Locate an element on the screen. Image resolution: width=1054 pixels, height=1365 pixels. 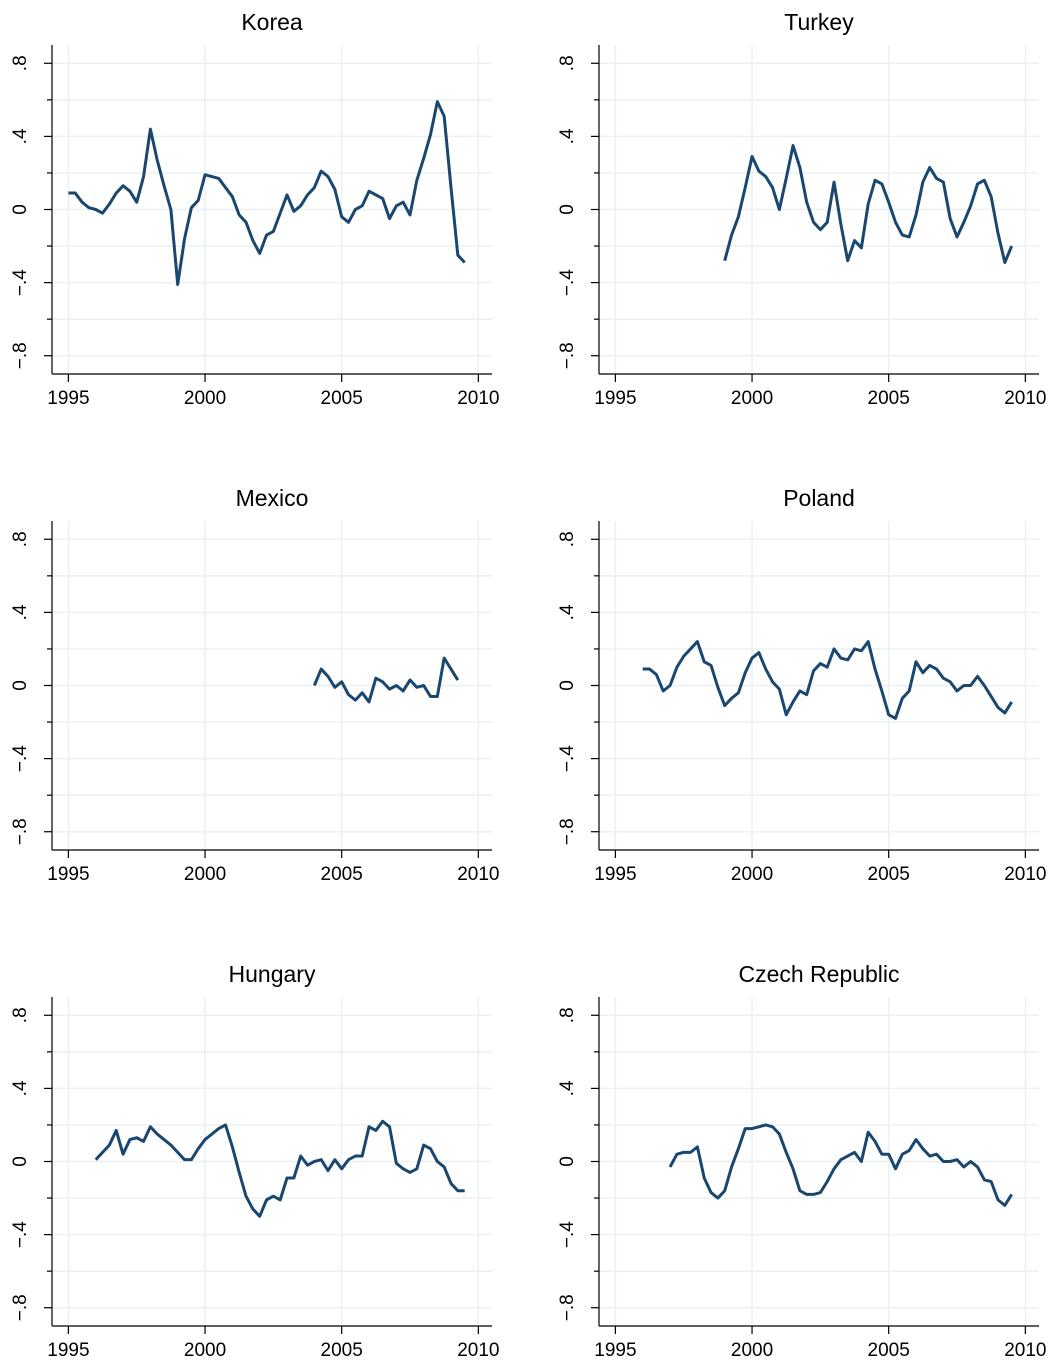
chart-title: Poland is located at coordinates (819, 498).